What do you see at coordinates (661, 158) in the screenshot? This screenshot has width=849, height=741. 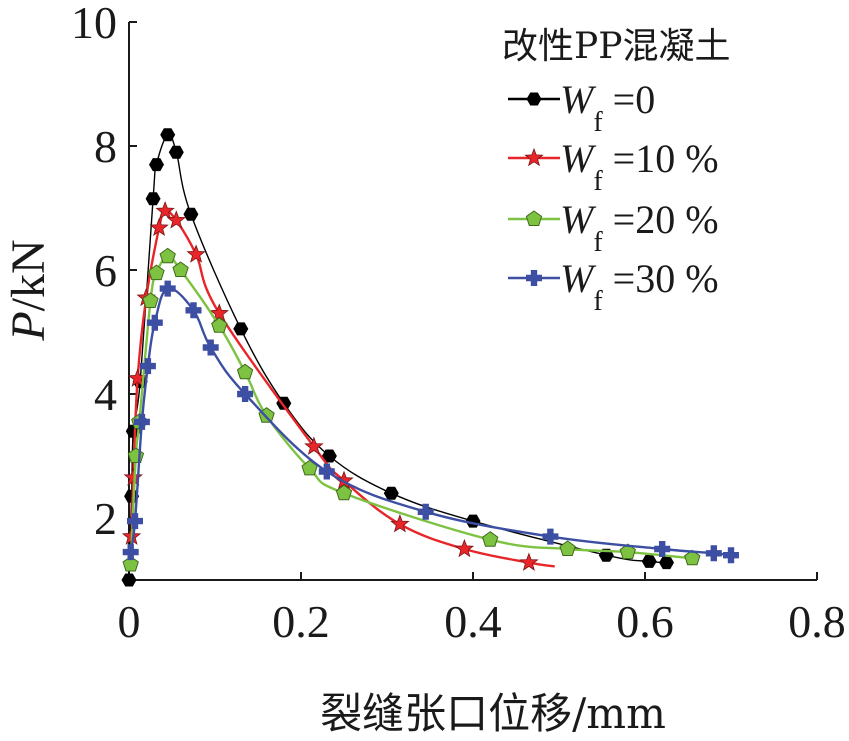 I see `legend-label-value: =10 %` at bounding box center [661, 158].